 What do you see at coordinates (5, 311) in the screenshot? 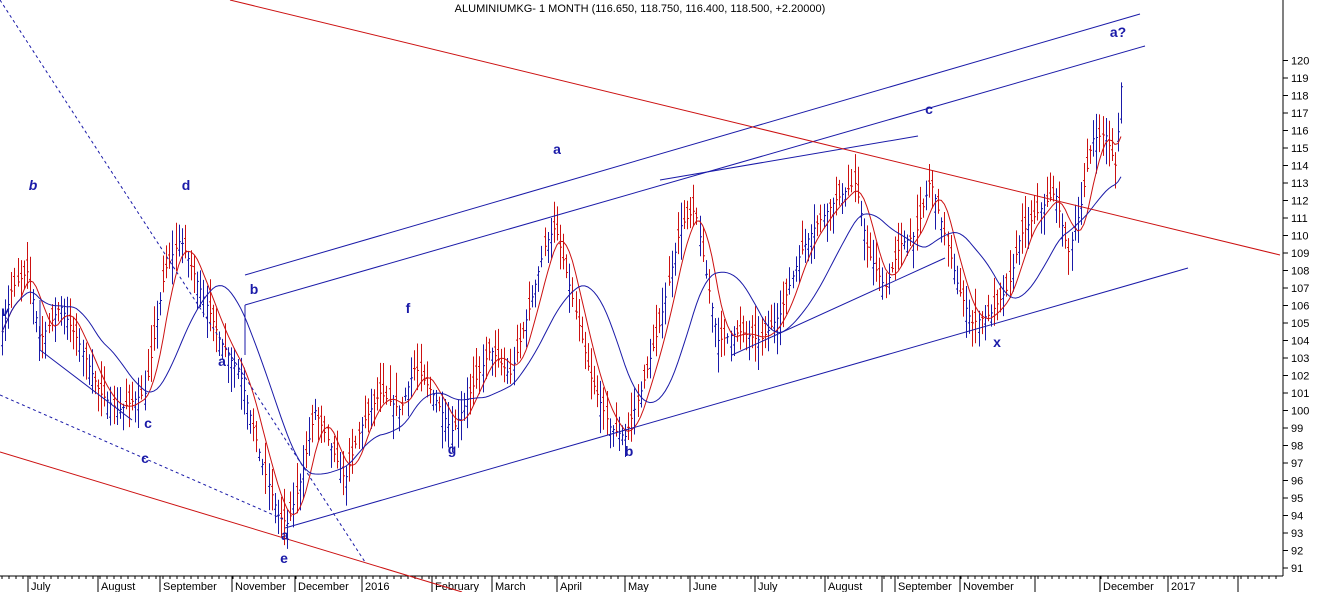
I see `wave-label: v` at bounding box center [5, 311].